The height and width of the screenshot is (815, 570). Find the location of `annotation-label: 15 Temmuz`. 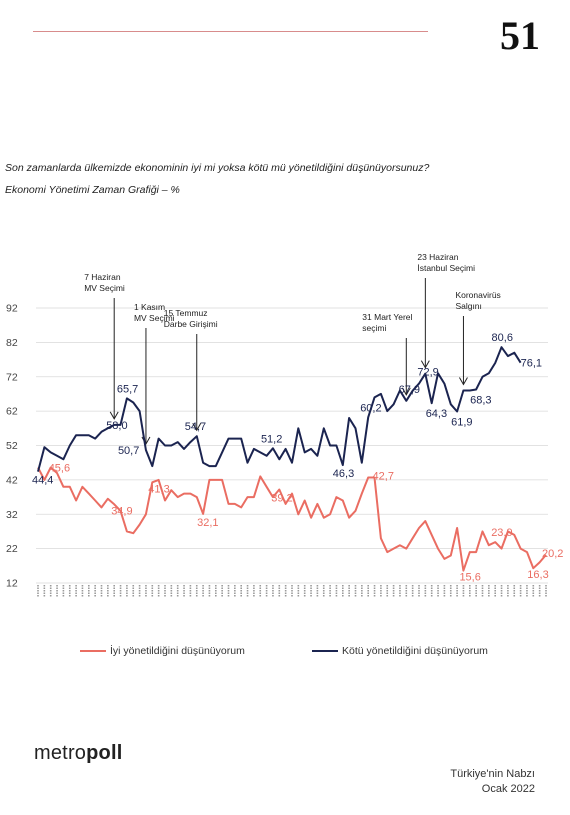

annotation-label: 15 Temmuz is located at coordinates (186, 313).